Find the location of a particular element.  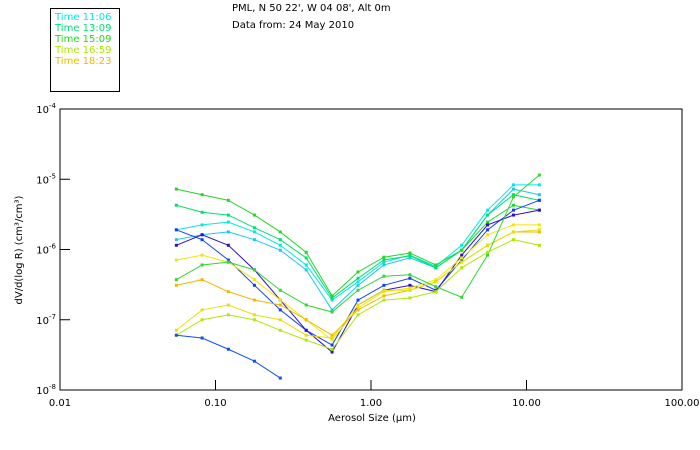

x-tick-label: 0.10 is located at coordinates (215, 403).